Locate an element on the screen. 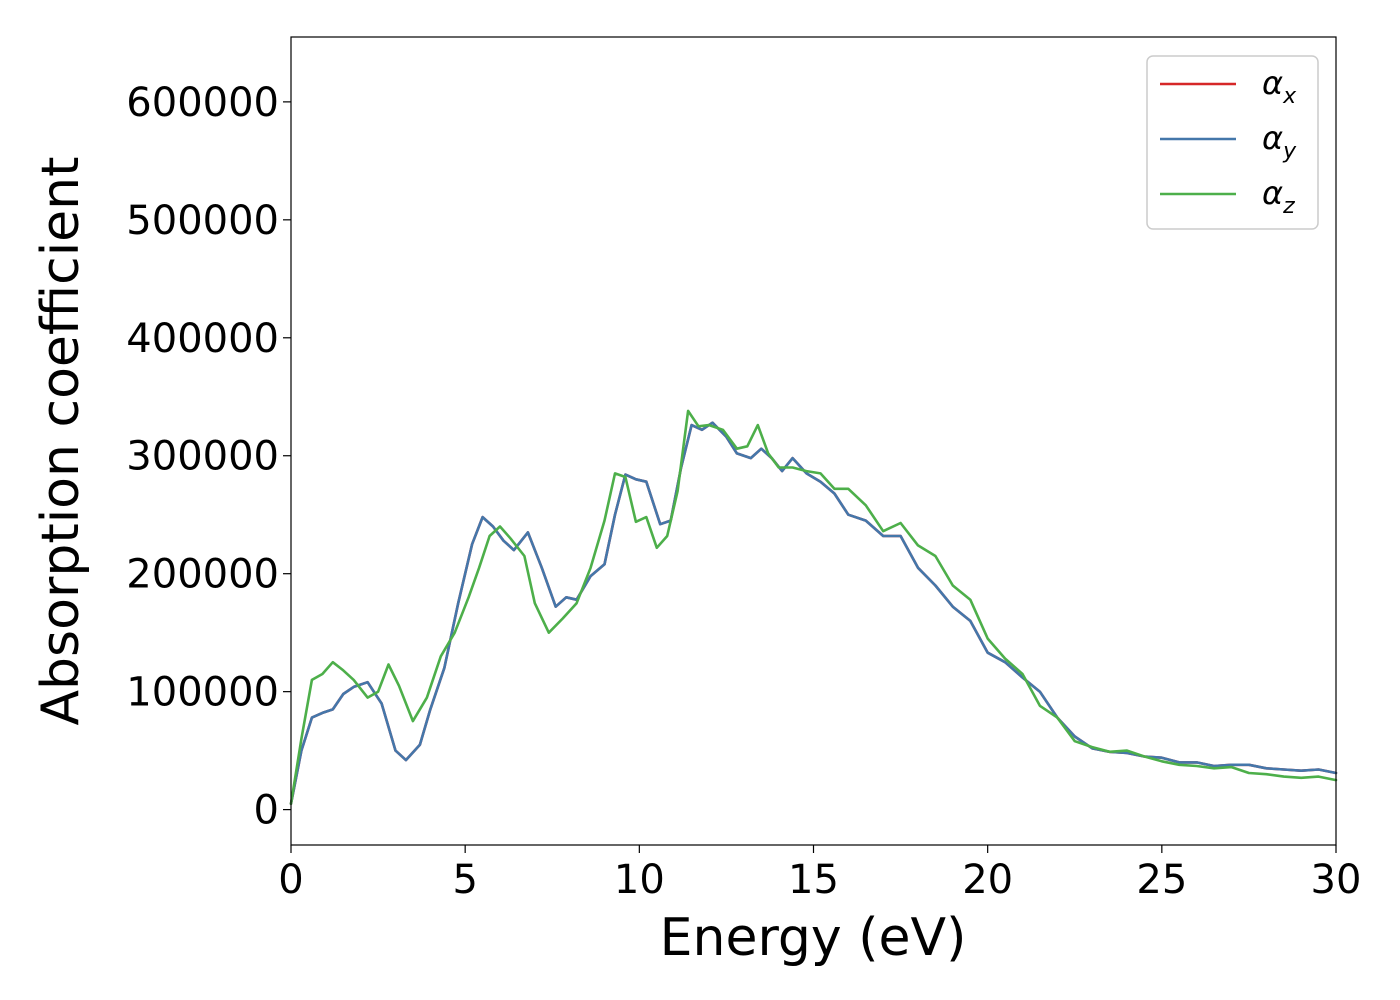  y-tick-label: 400000 is located at coordinates (202, 339).